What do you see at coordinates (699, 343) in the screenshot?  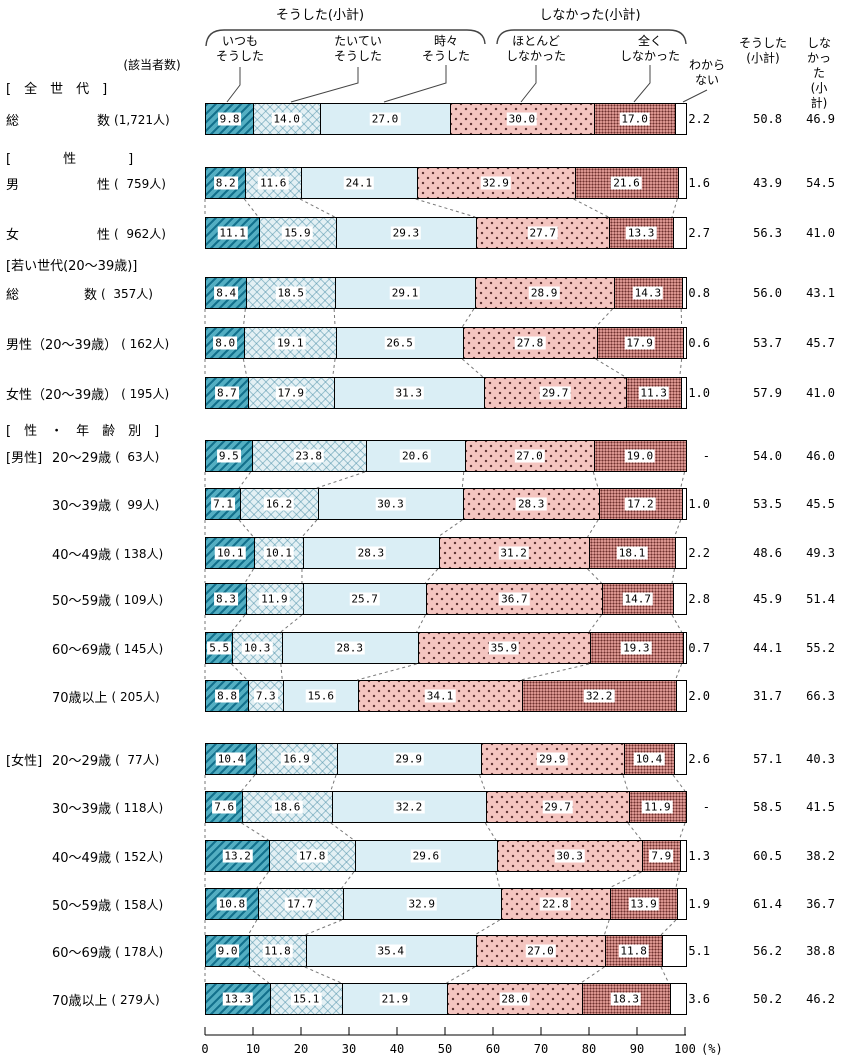 I see `dont-know-value: 0.6` at bounding box center [699, 343].